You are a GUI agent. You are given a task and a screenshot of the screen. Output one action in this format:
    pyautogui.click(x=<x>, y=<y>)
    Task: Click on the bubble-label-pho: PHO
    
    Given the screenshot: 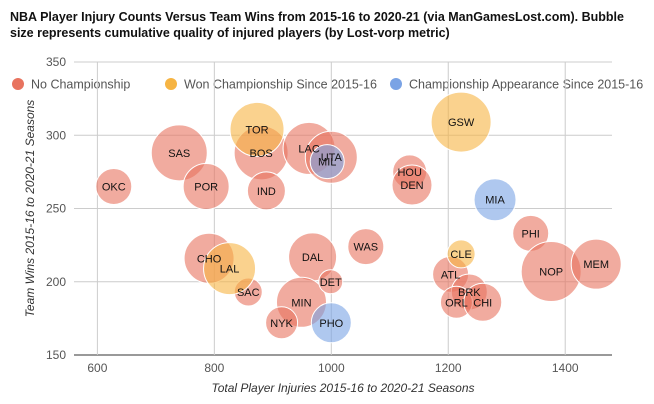 What is the action you would take?
    pyautogui.click(x=331, y=324)
    